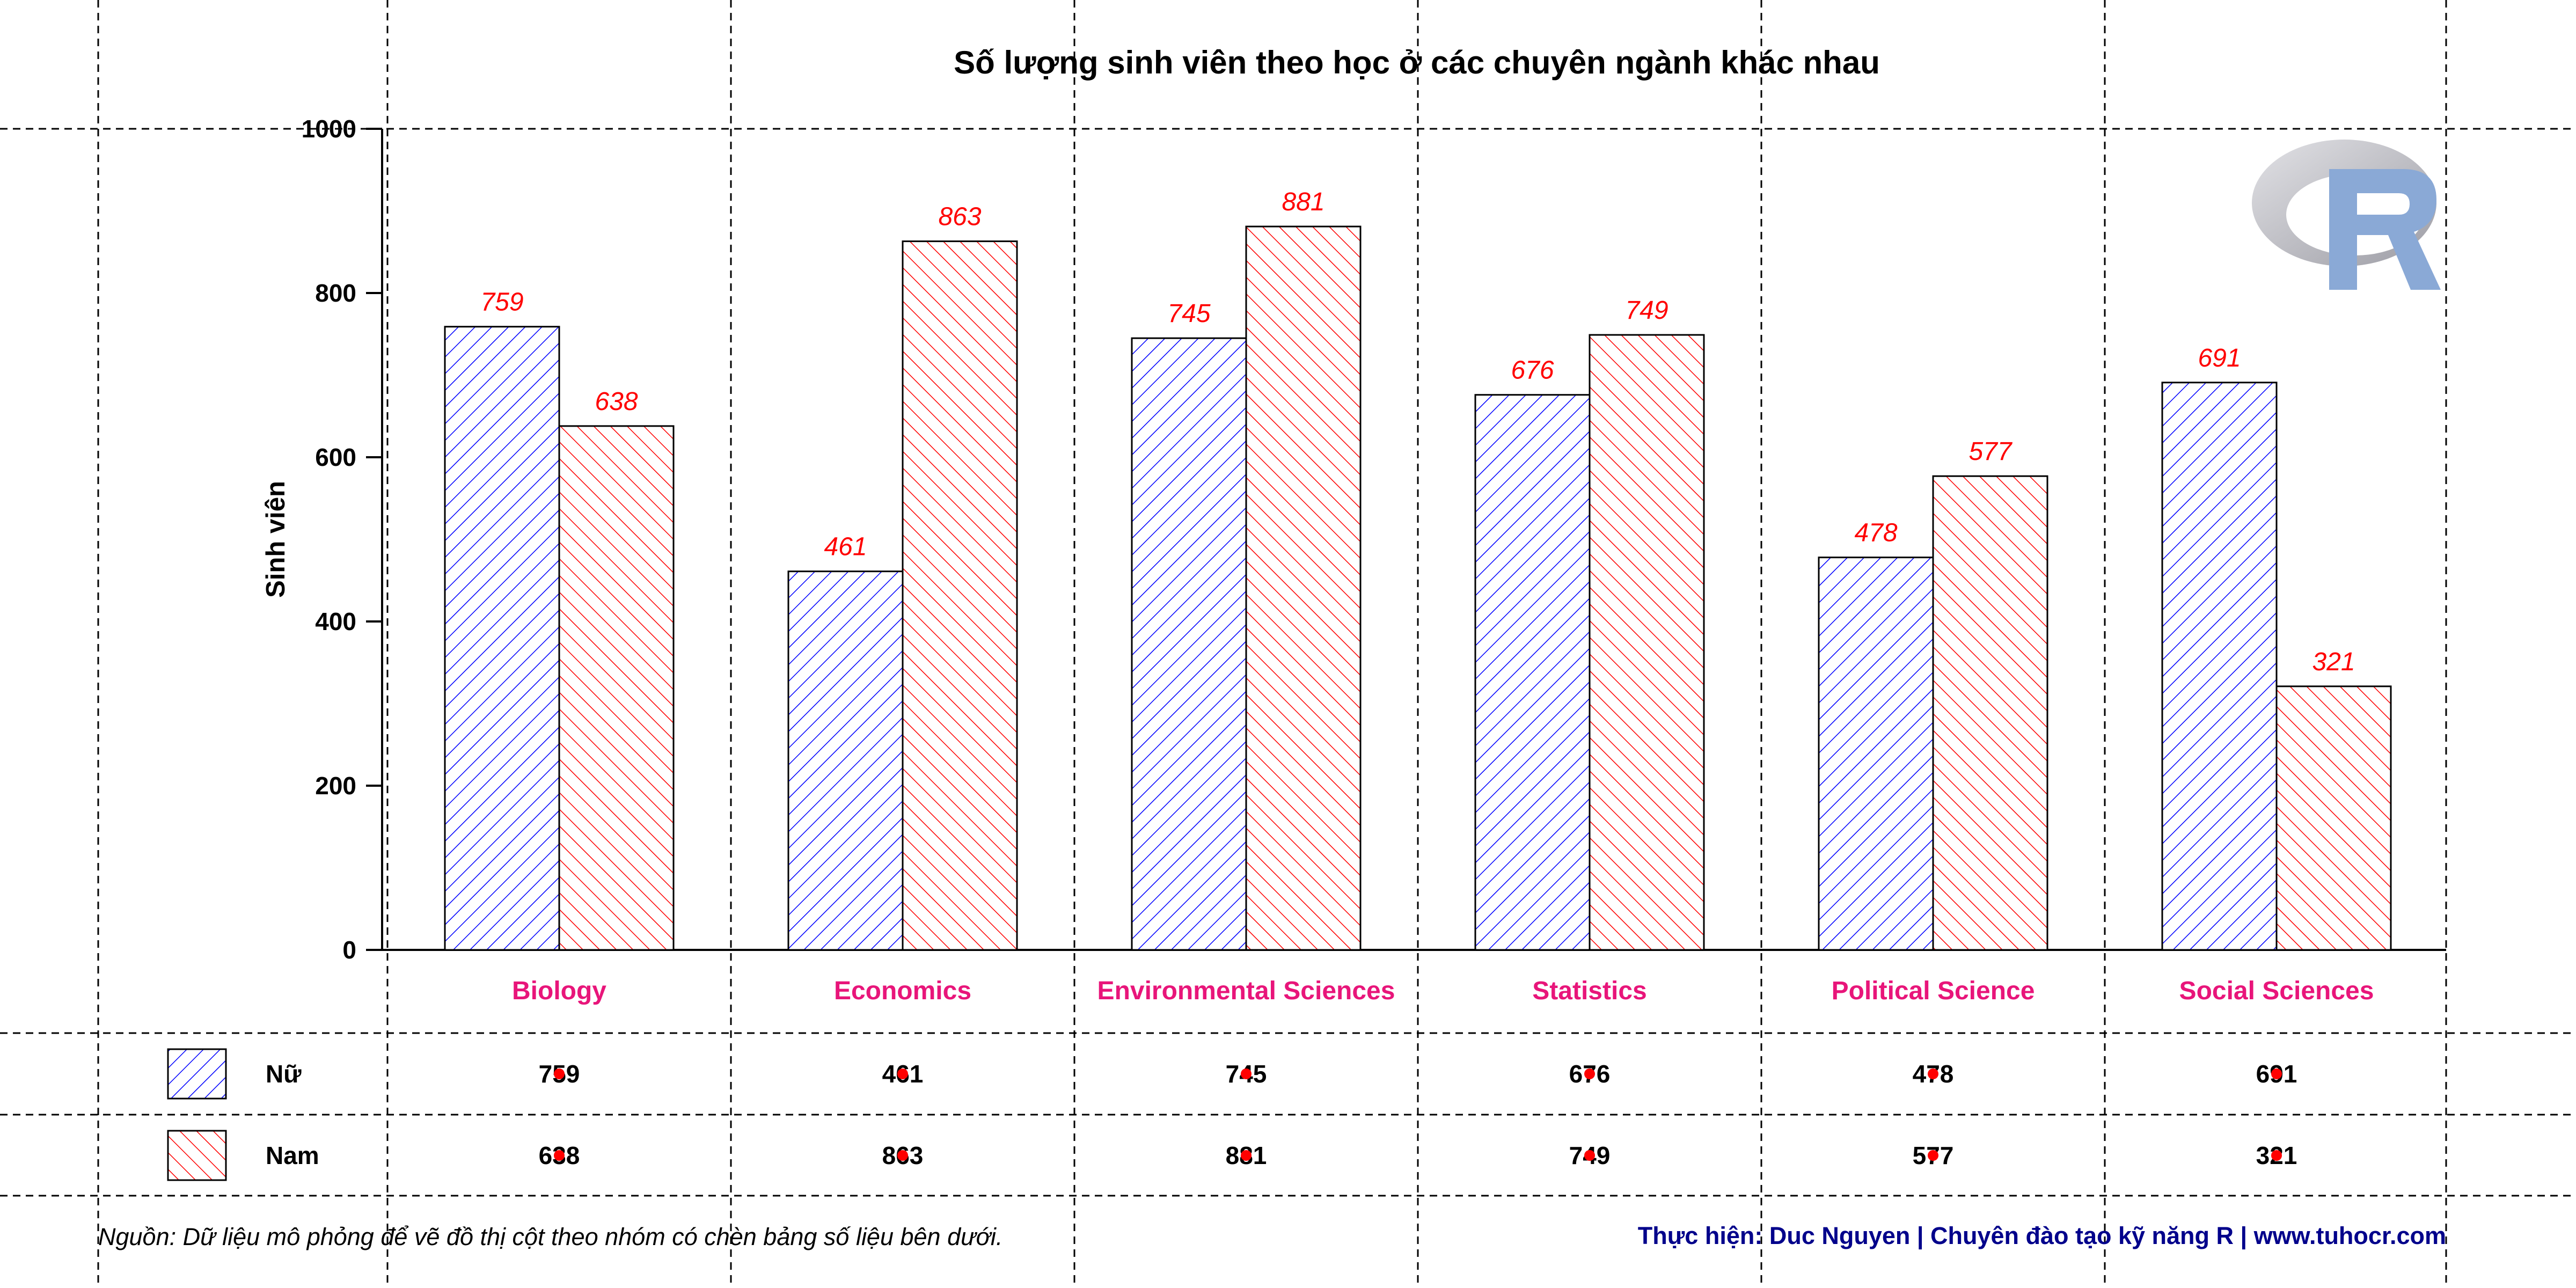 Image resolution: width=2576 pixels, height=1288 pixels. Describe the element at coordinates (1646, 310) in the screenshot. I see `bar-value-label: 749` at that location.